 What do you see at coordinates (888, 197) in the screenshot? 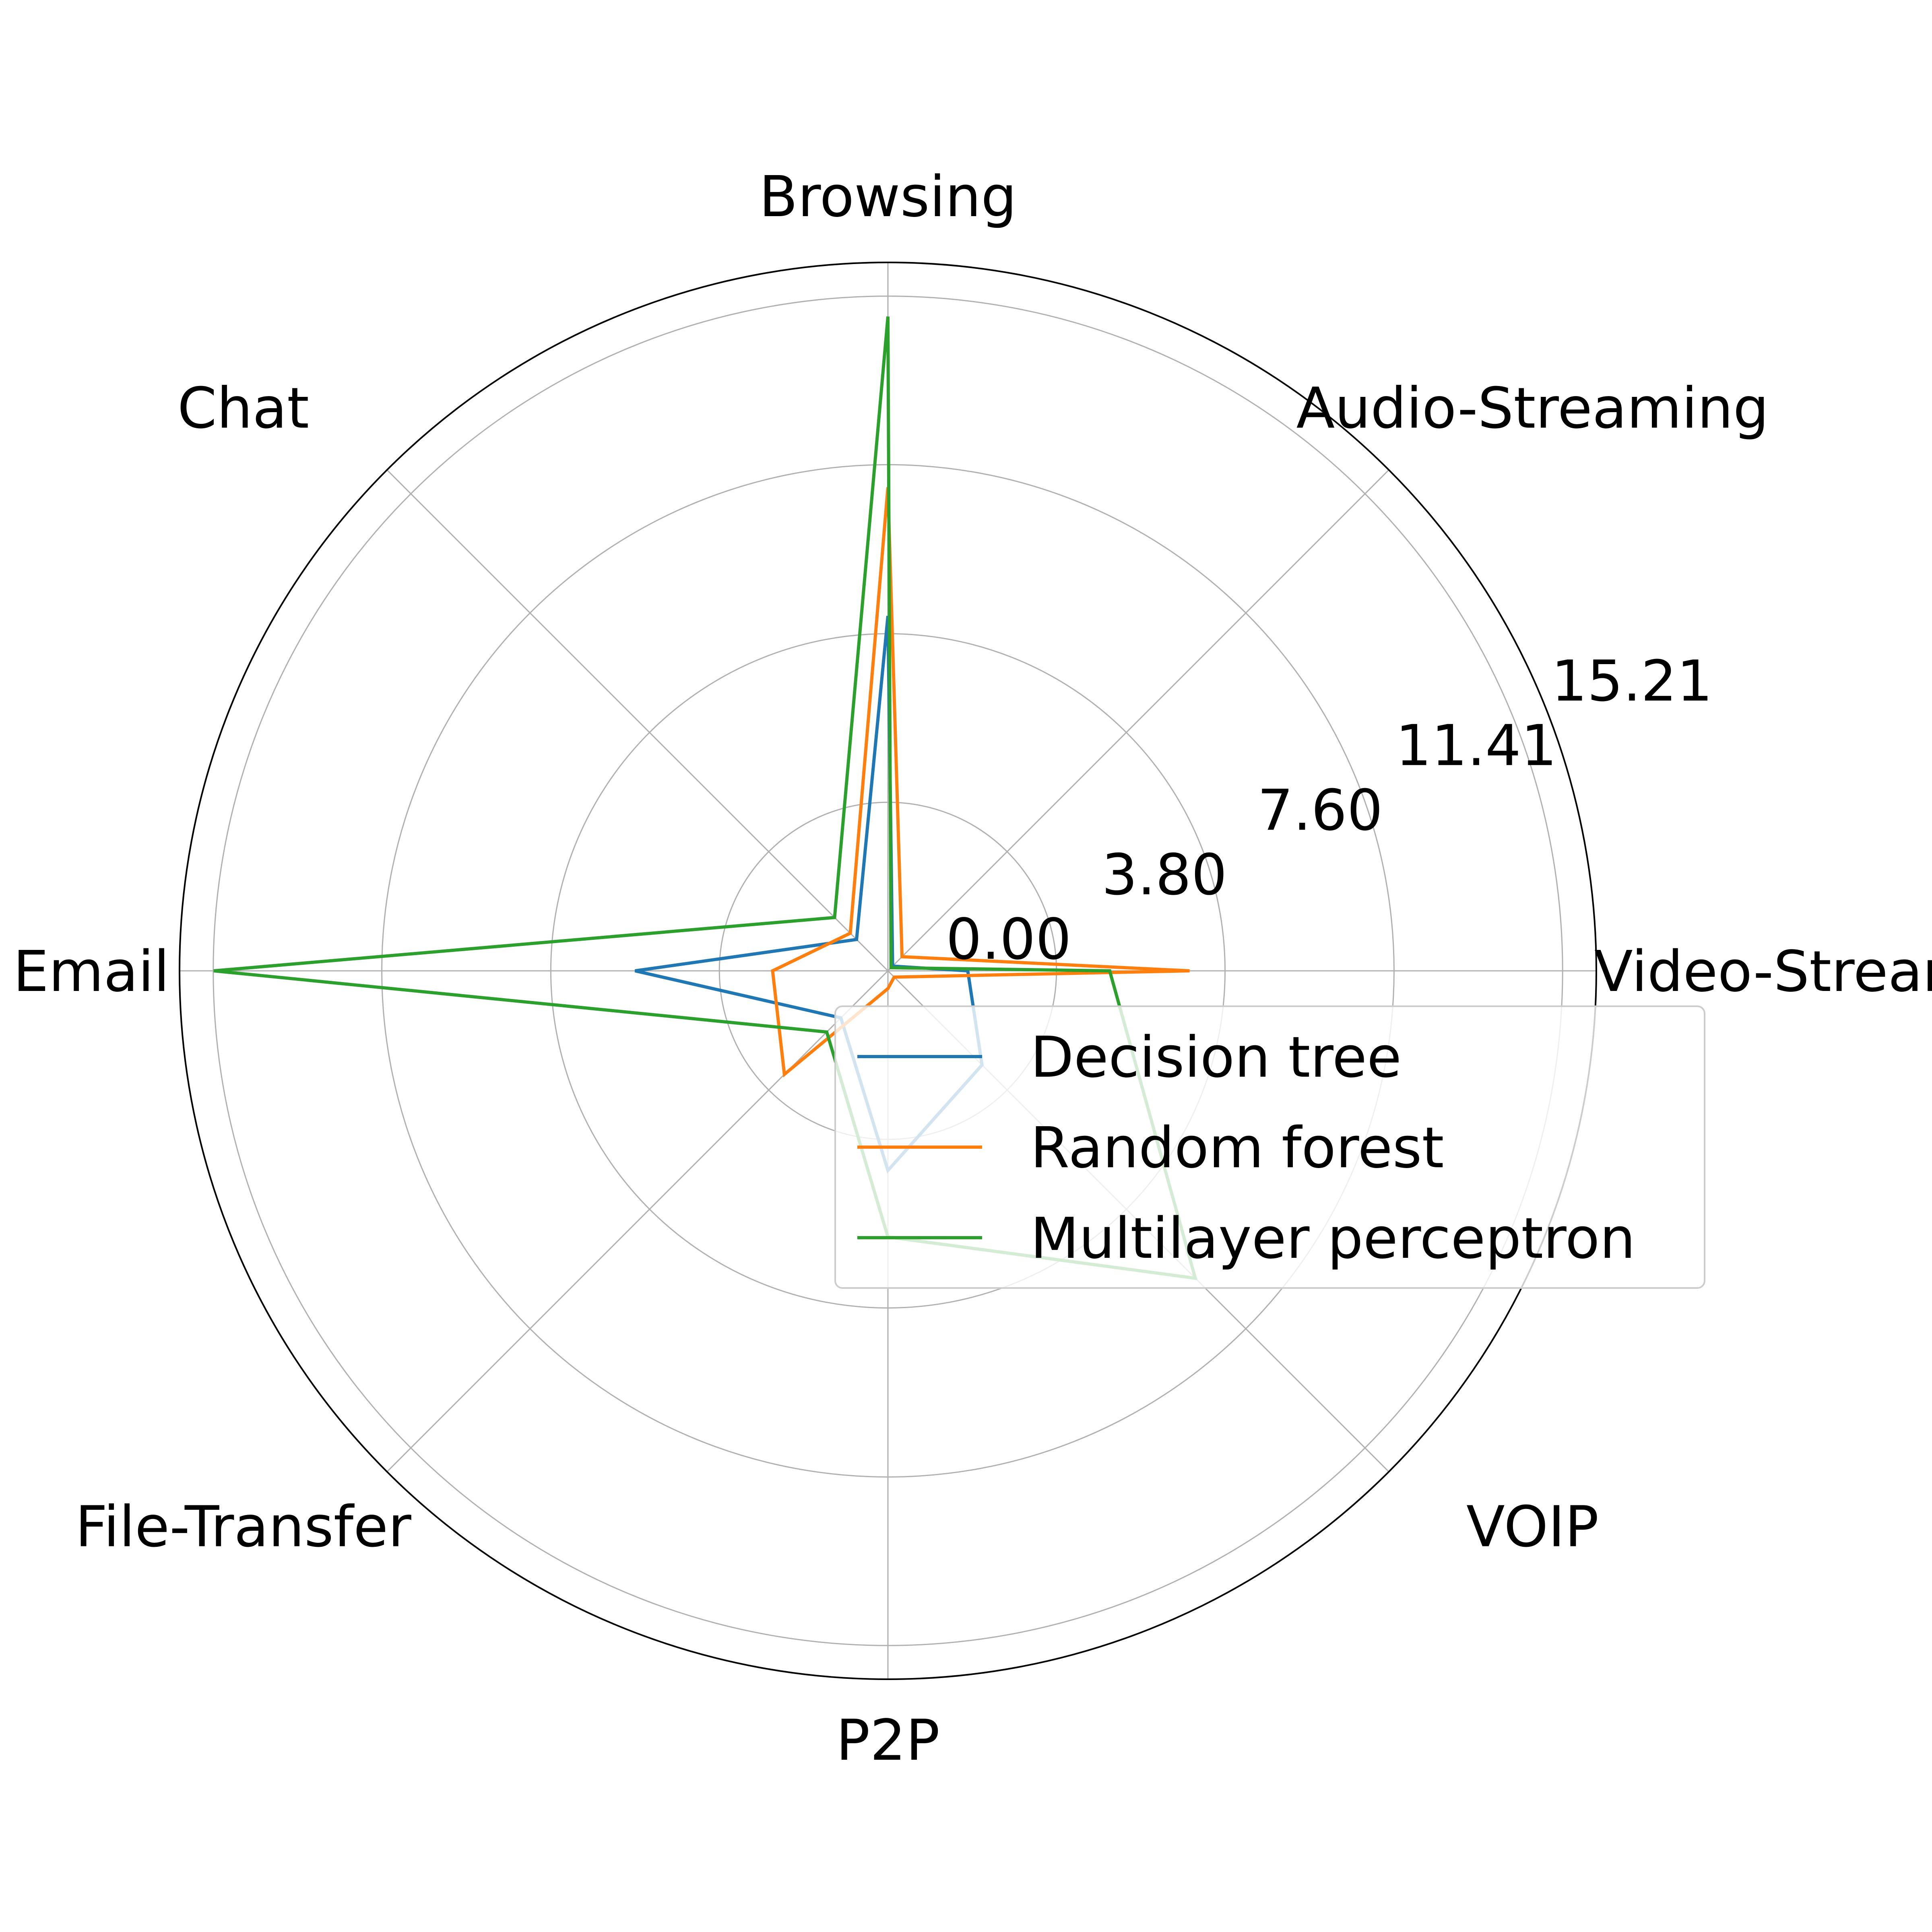
I see `category-label-browsing: Browsing` at bounding box center [888, 197].